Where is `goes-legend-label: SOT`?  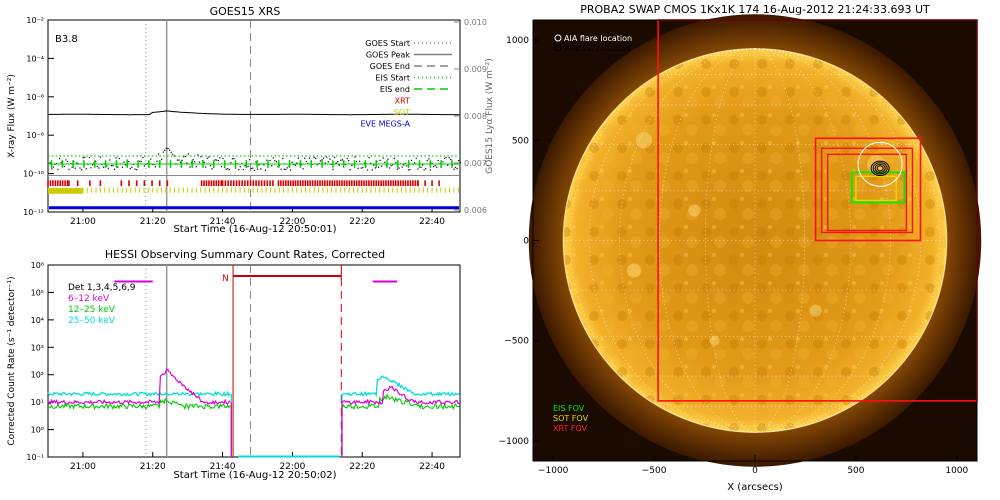 goes-legend-label: SOT is located at coordinates (402, 112).